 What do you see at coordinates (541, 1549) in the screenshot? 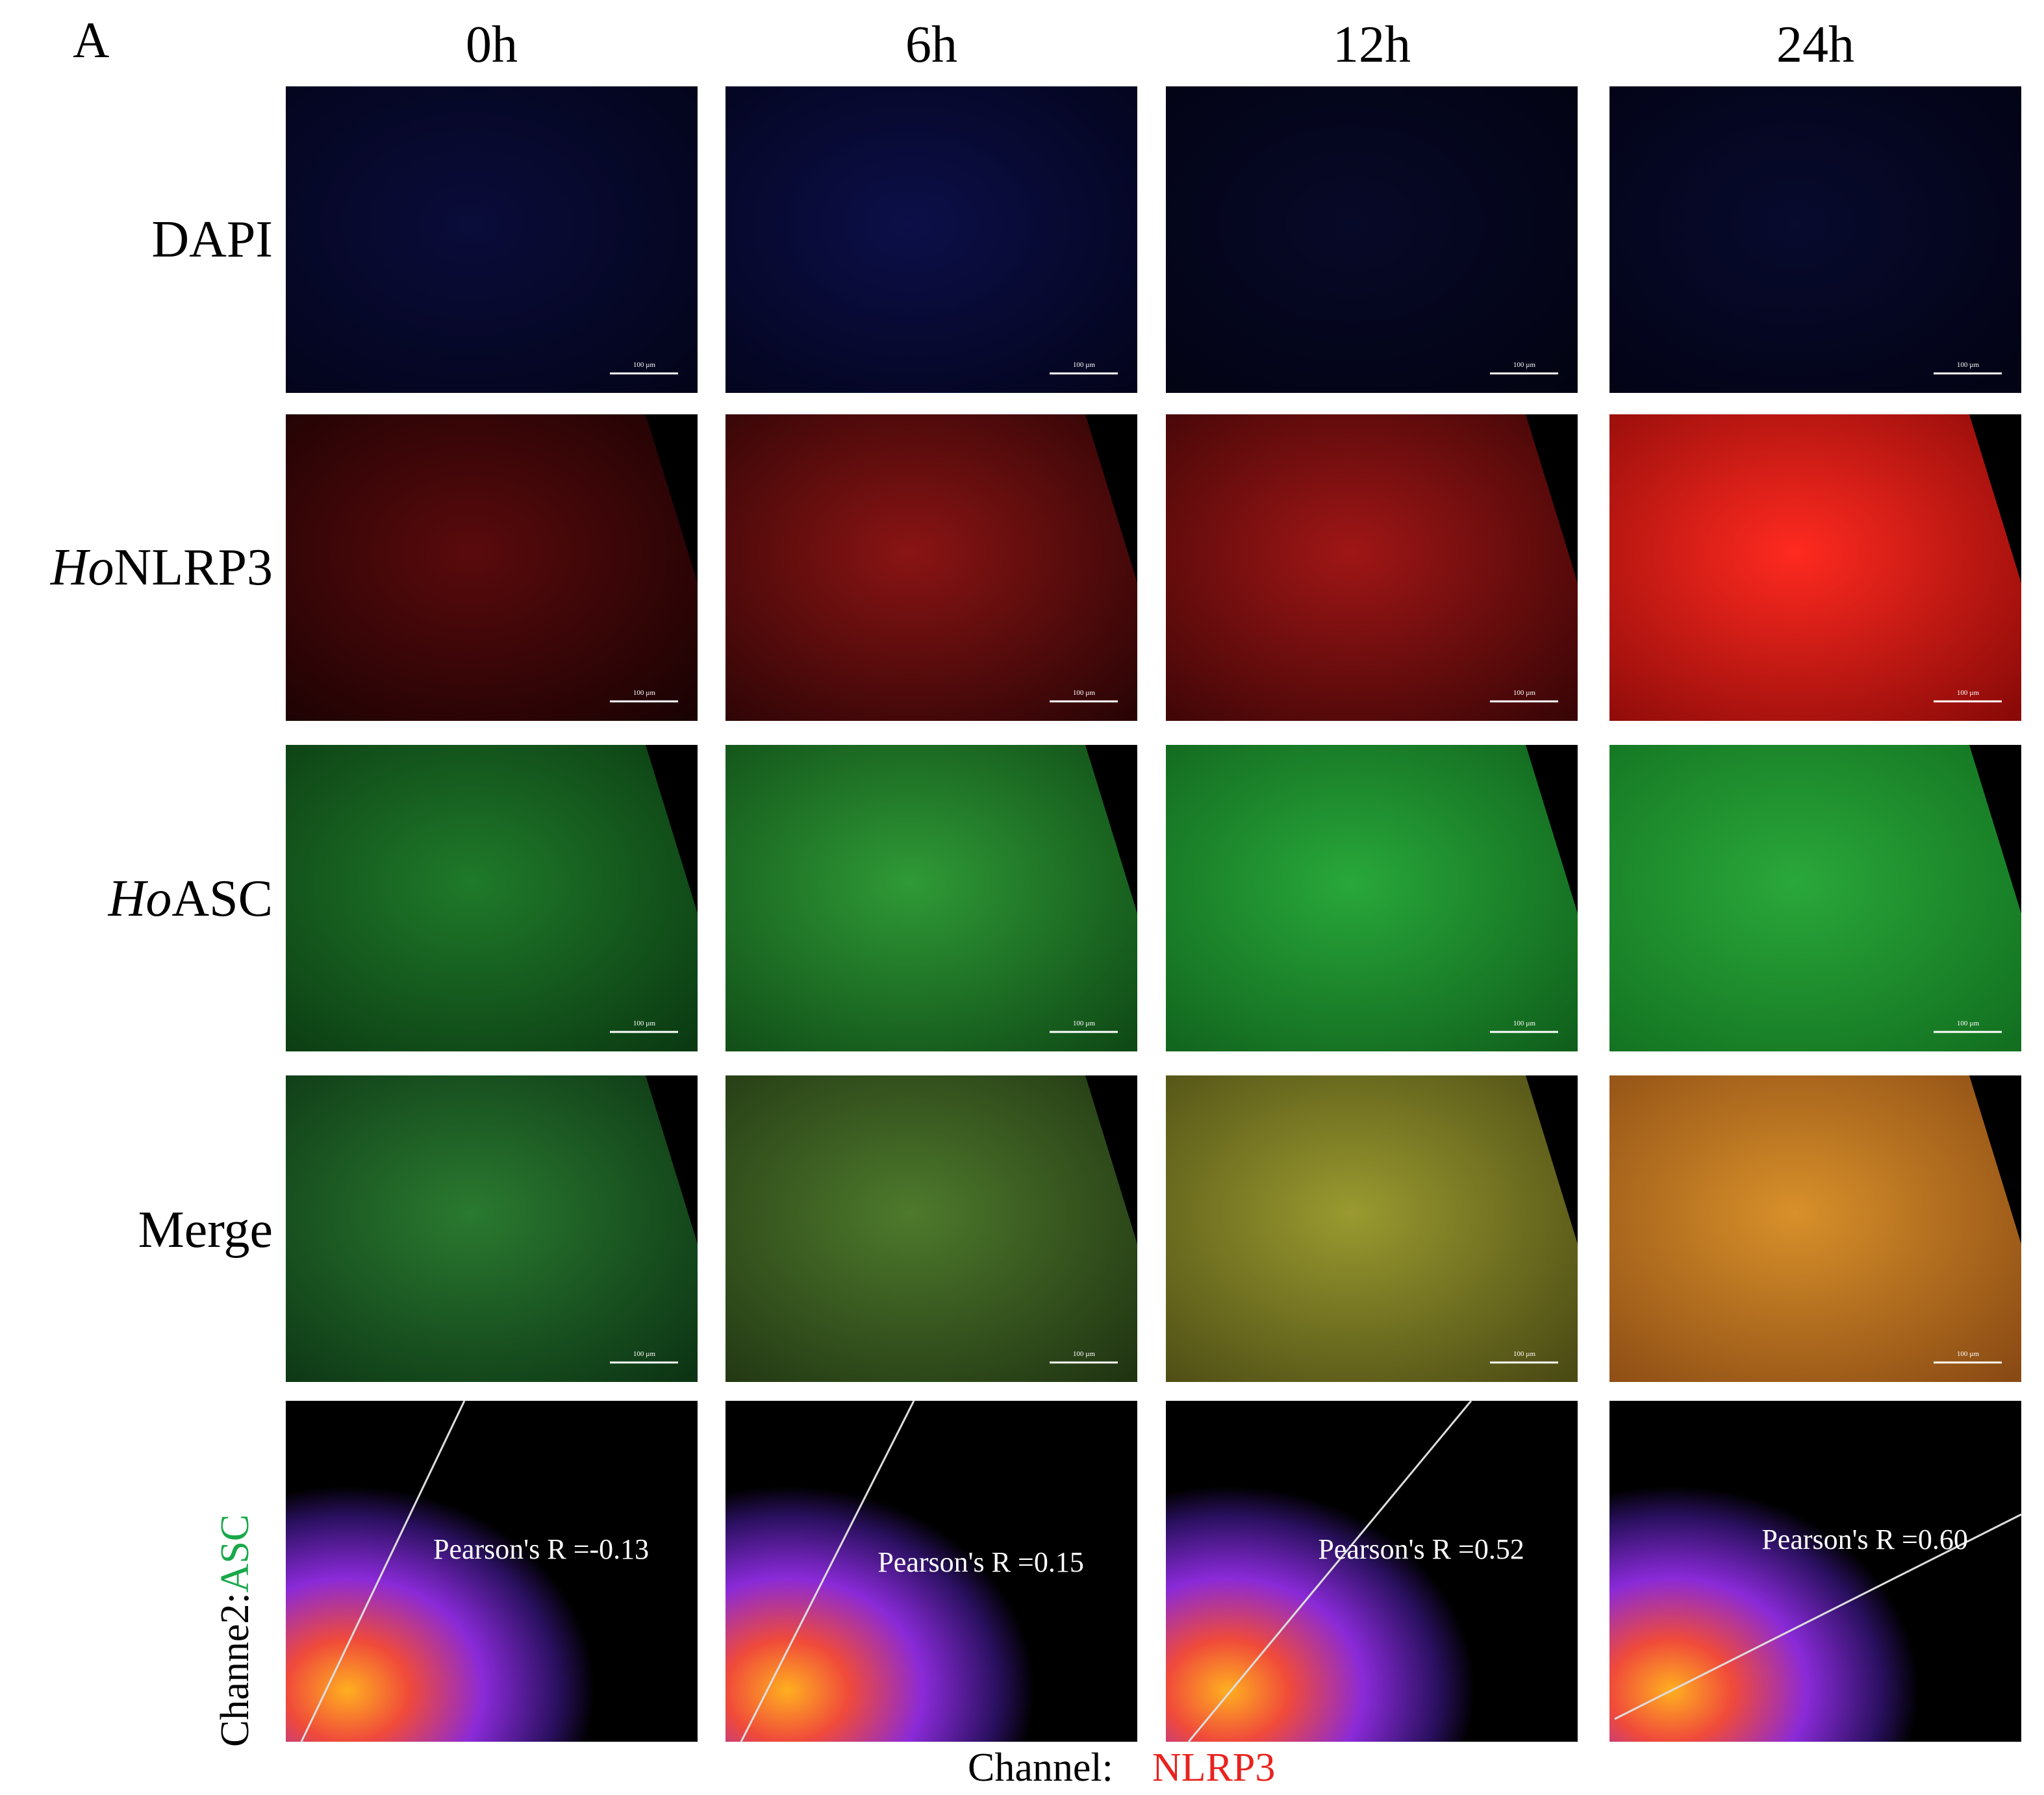
I see `pearson-label: Pearson's R =-0.13` at bounding box center [541, 1549].